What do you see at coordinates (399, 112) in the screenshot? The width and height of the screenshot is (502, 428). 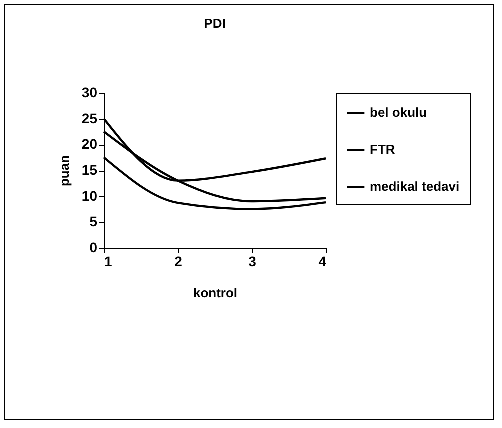 I see `legend-label: bel okulu` at bounding box center [399, 112].